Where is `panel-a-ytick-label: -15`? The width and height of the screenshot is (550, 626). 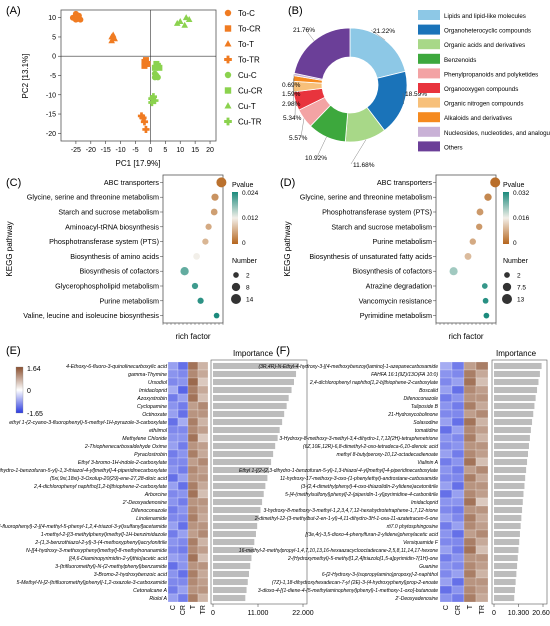
panel-a-ytick-label: -15 is located at coordinates (51, 115).